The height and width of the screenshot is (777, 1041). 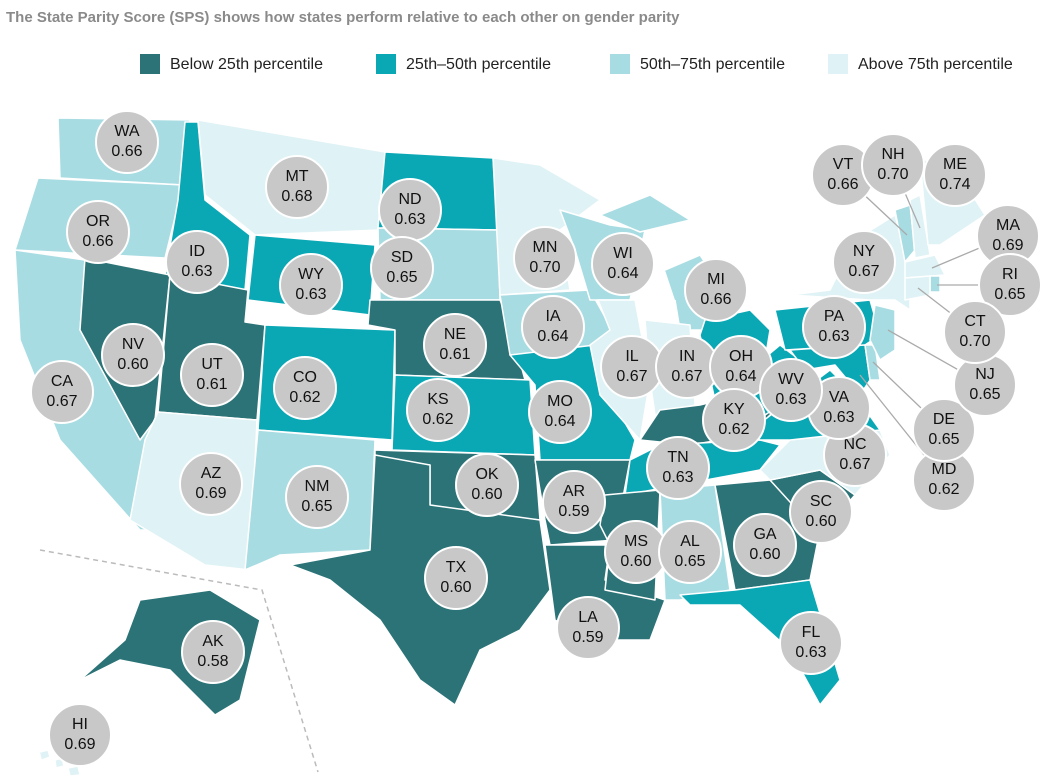 What do you see at coordinates (246, 64) in the screenshot?
I see `legend-label: Below 25th percentile` at bounding box center [246, 64].